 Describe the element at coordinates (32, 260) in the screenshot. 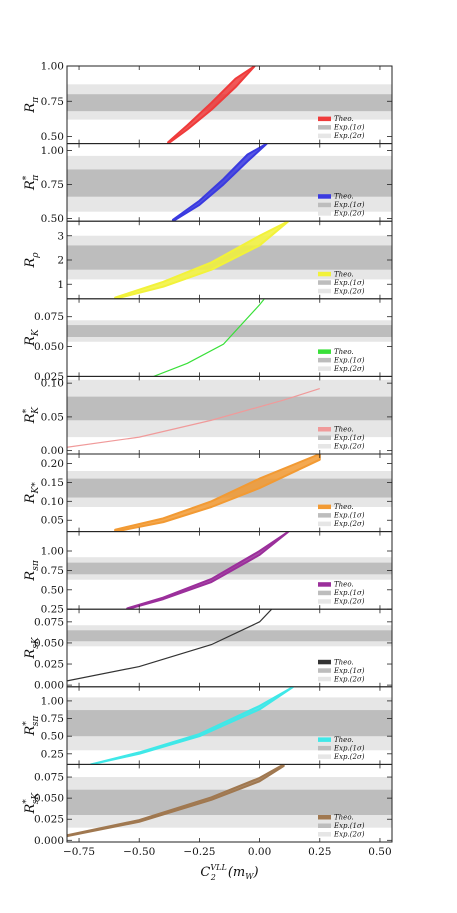

I see `y-axis-label: Rρ` at that location.